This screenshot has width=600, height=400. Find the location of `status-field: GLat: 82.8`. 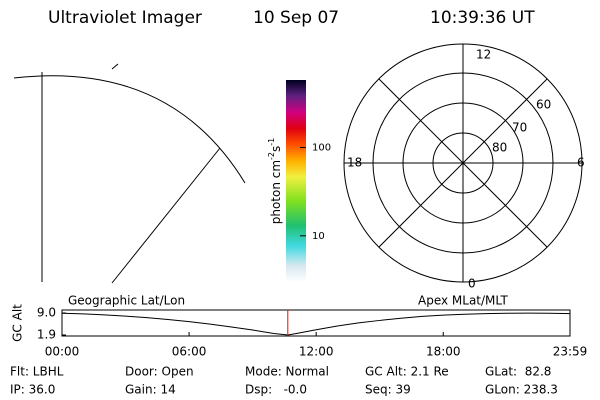

status-field: GLat: 82.8 is located at coordinates (518, 372).